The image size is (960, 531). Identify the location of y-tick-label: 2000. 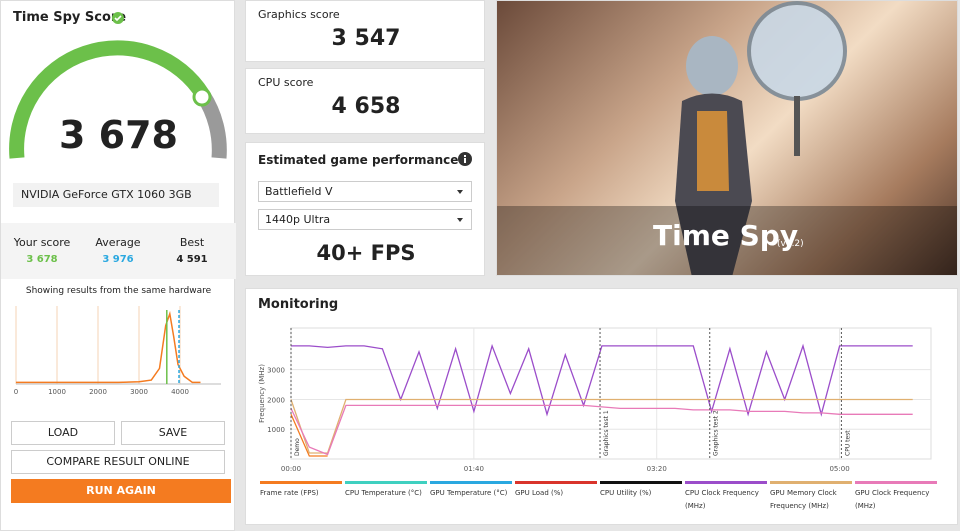
(276, 400).